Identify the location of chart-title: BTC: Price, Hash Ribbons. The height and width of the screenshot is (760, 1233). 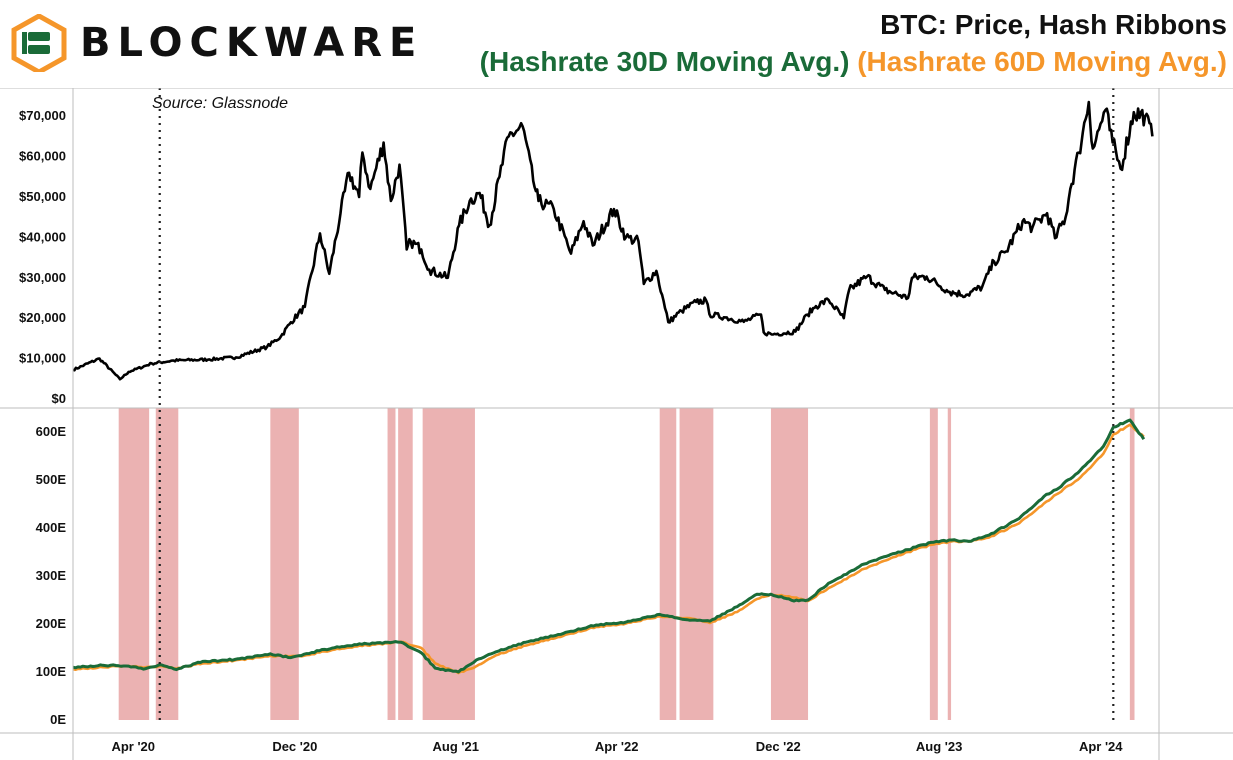
(1053, 24).